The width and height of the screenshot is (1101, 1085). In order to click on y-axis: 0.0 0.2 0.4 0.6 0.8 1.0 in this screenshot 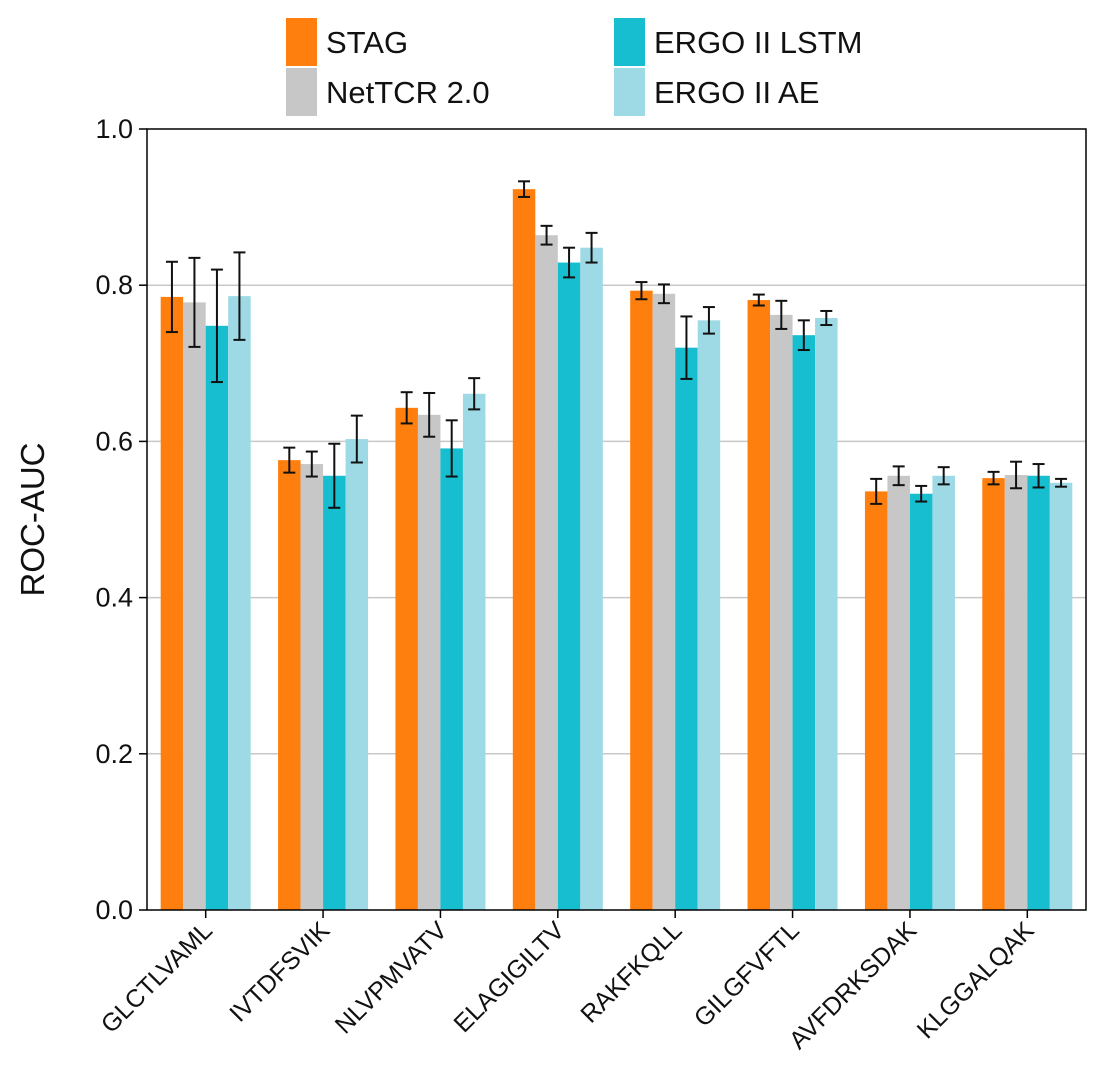, I will do `click(121, 519)`.